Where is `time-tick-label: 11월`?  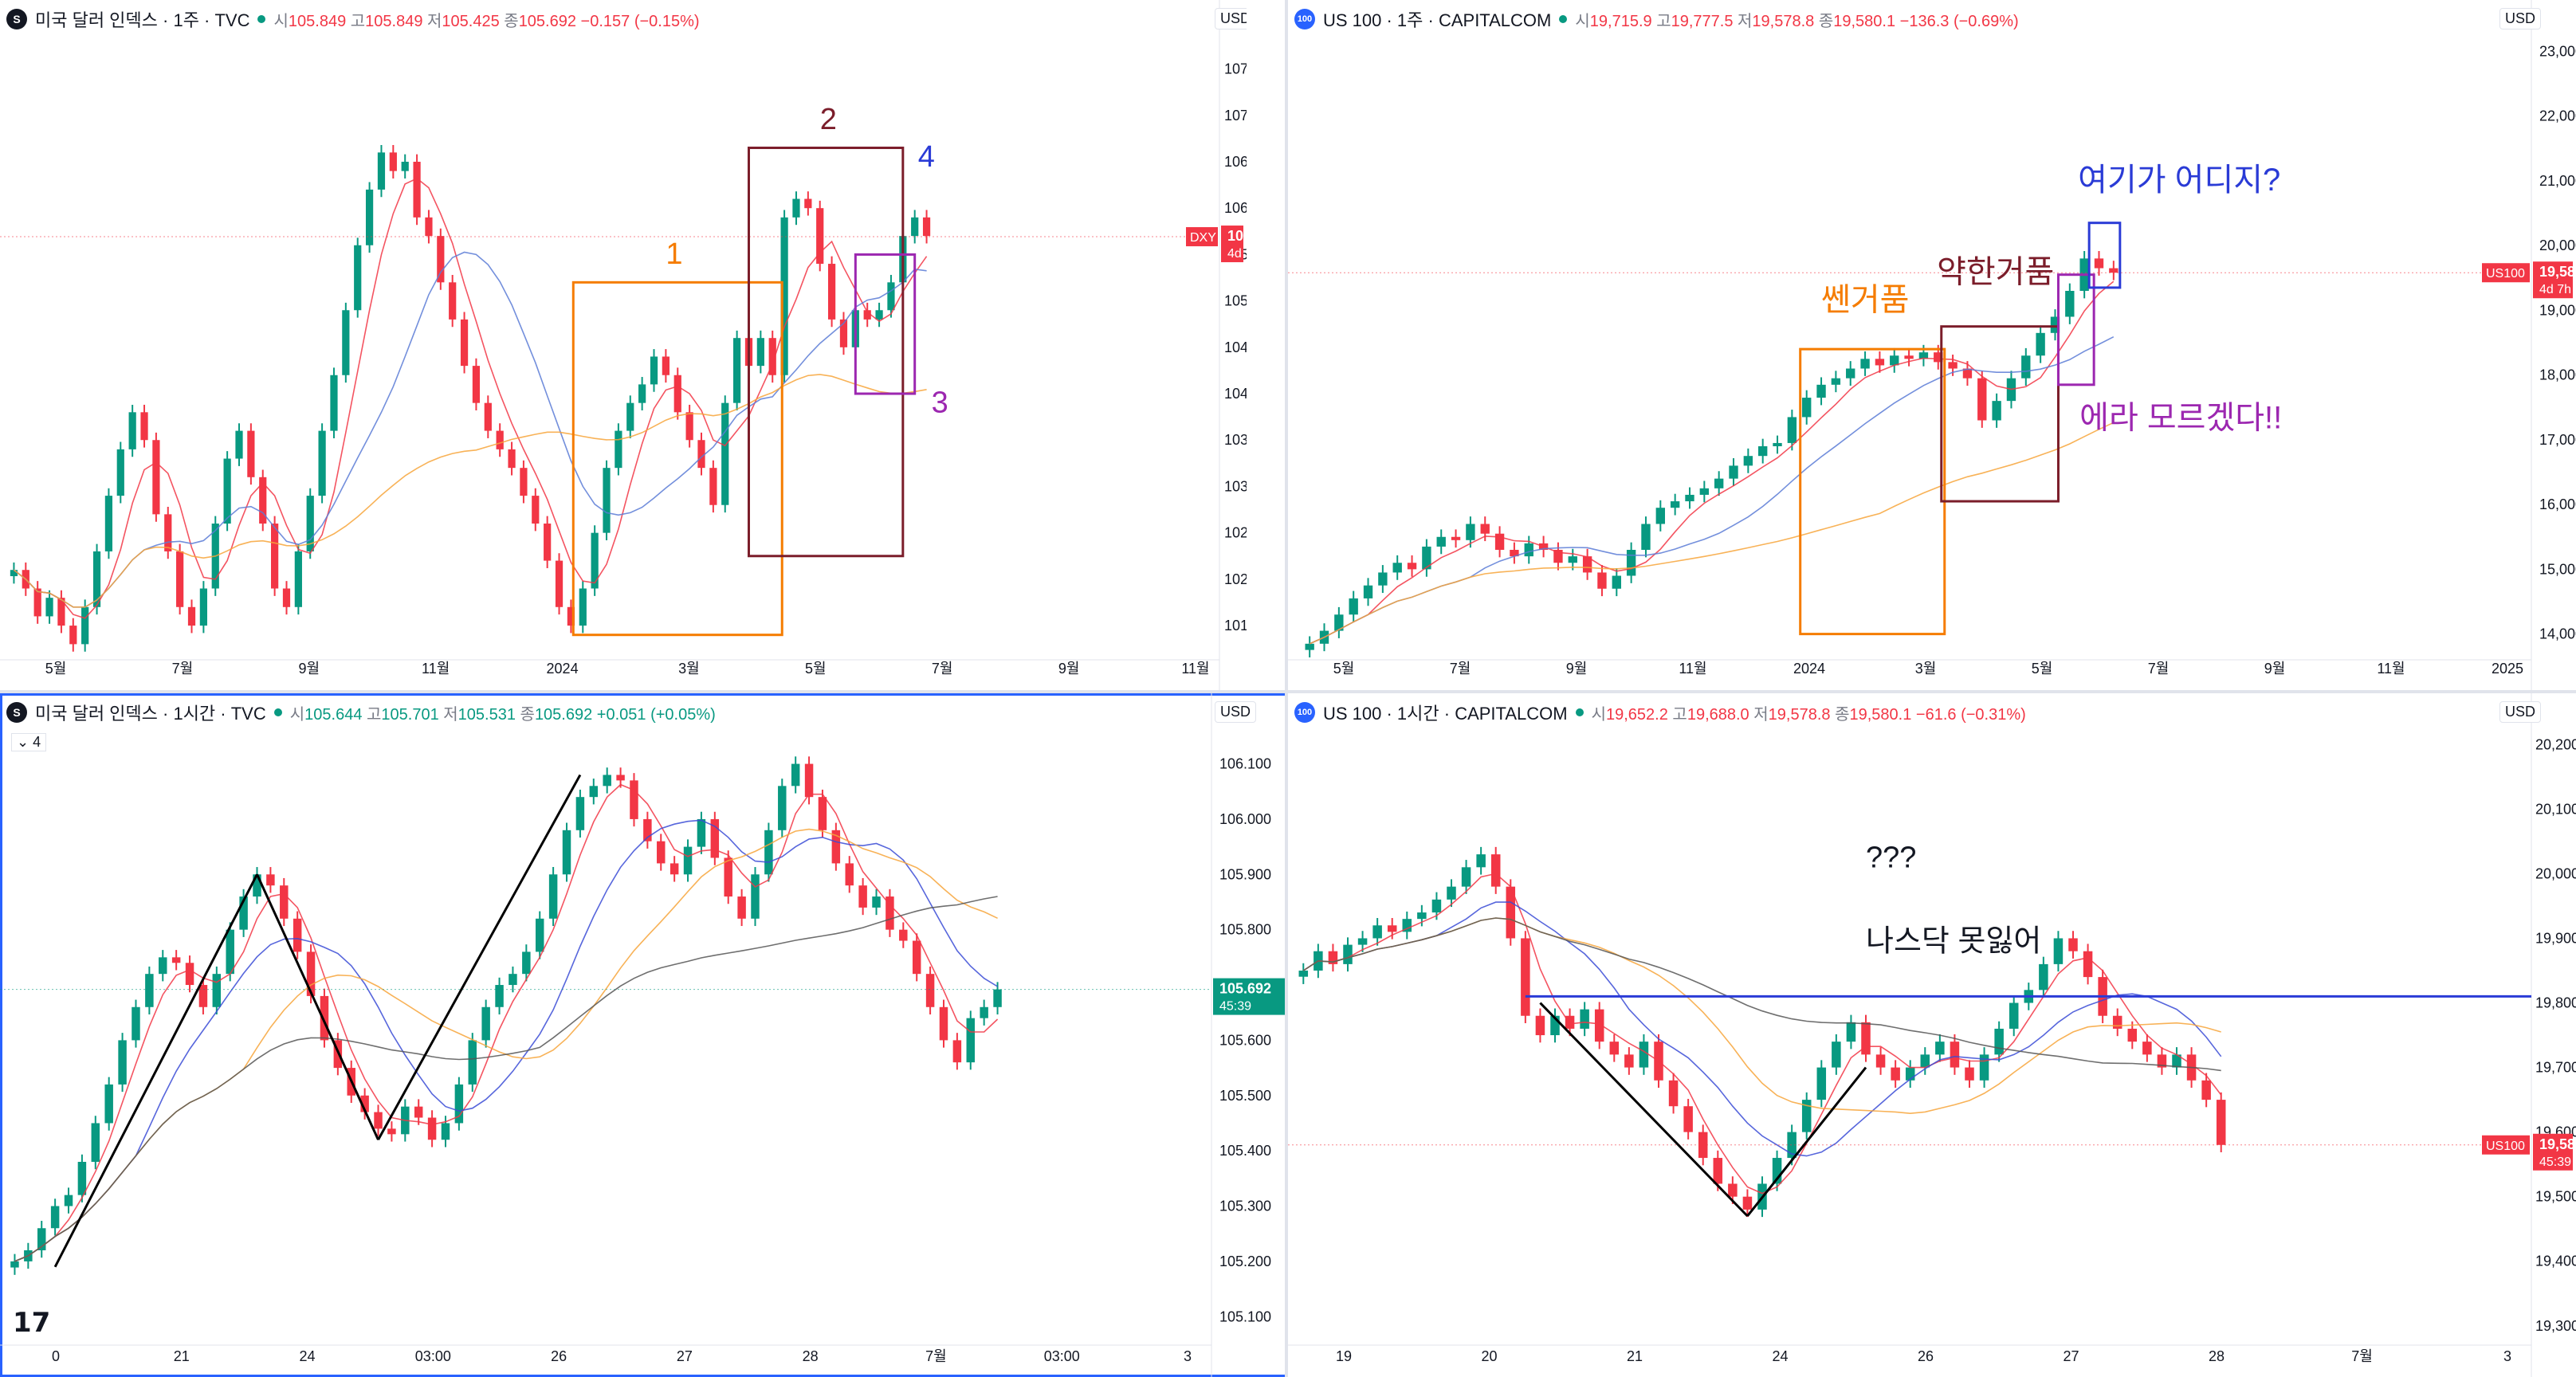 time-tick-label: 11월 is located at coordinates (1692, 669).